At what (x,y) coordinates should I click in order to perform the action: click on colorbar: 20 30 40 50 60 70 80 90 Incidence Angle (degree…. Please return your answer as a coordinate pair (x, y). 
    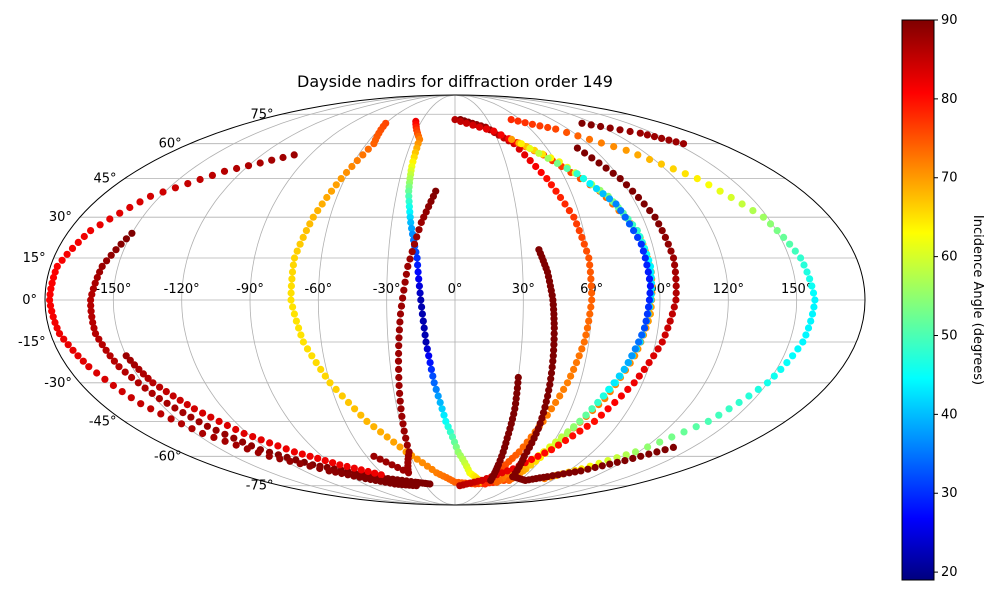
    Looking at the image, I should click on (943, 297).